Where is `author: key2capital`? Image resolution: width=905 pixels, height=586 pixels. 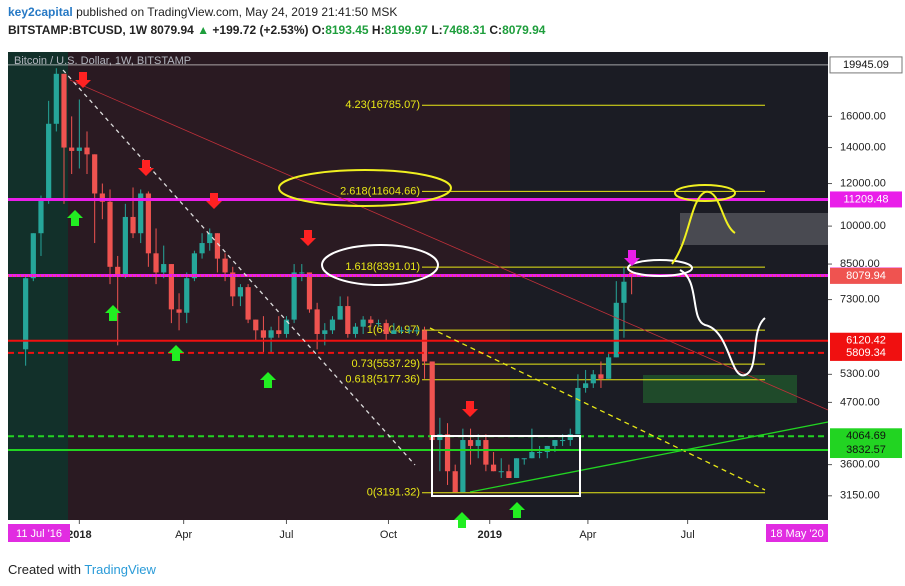
author: key2capital is located at coordinates (40, 12).